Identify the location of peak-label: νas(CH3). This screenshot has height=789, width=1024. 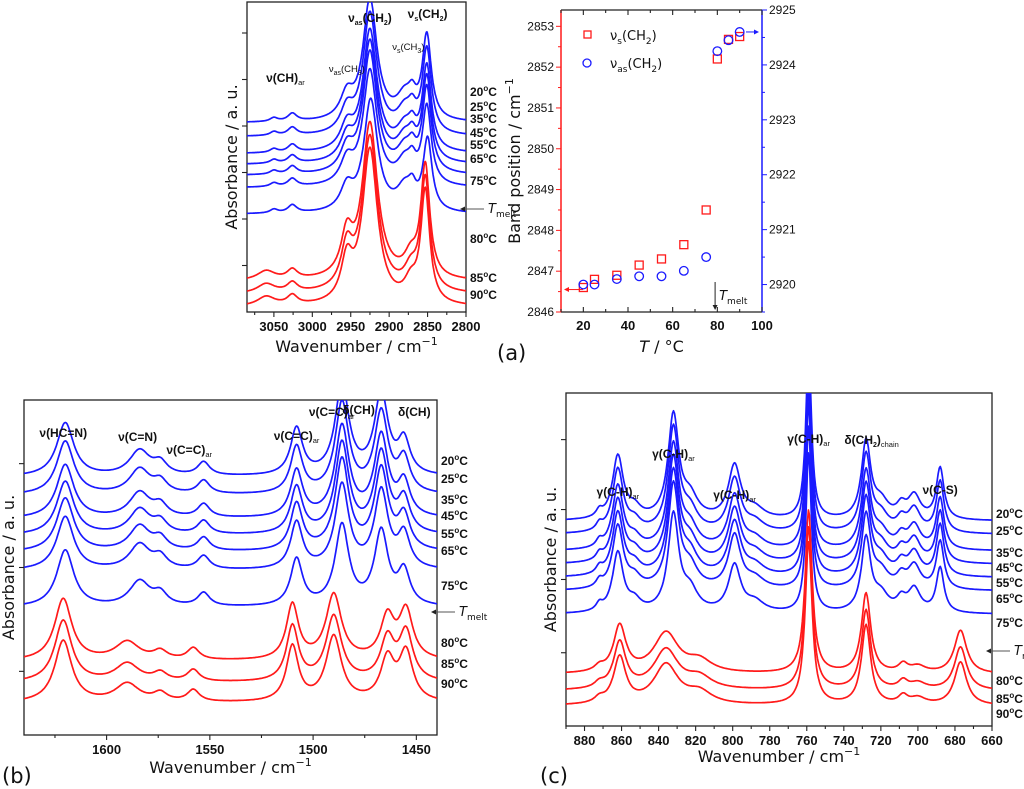
(347, 70).